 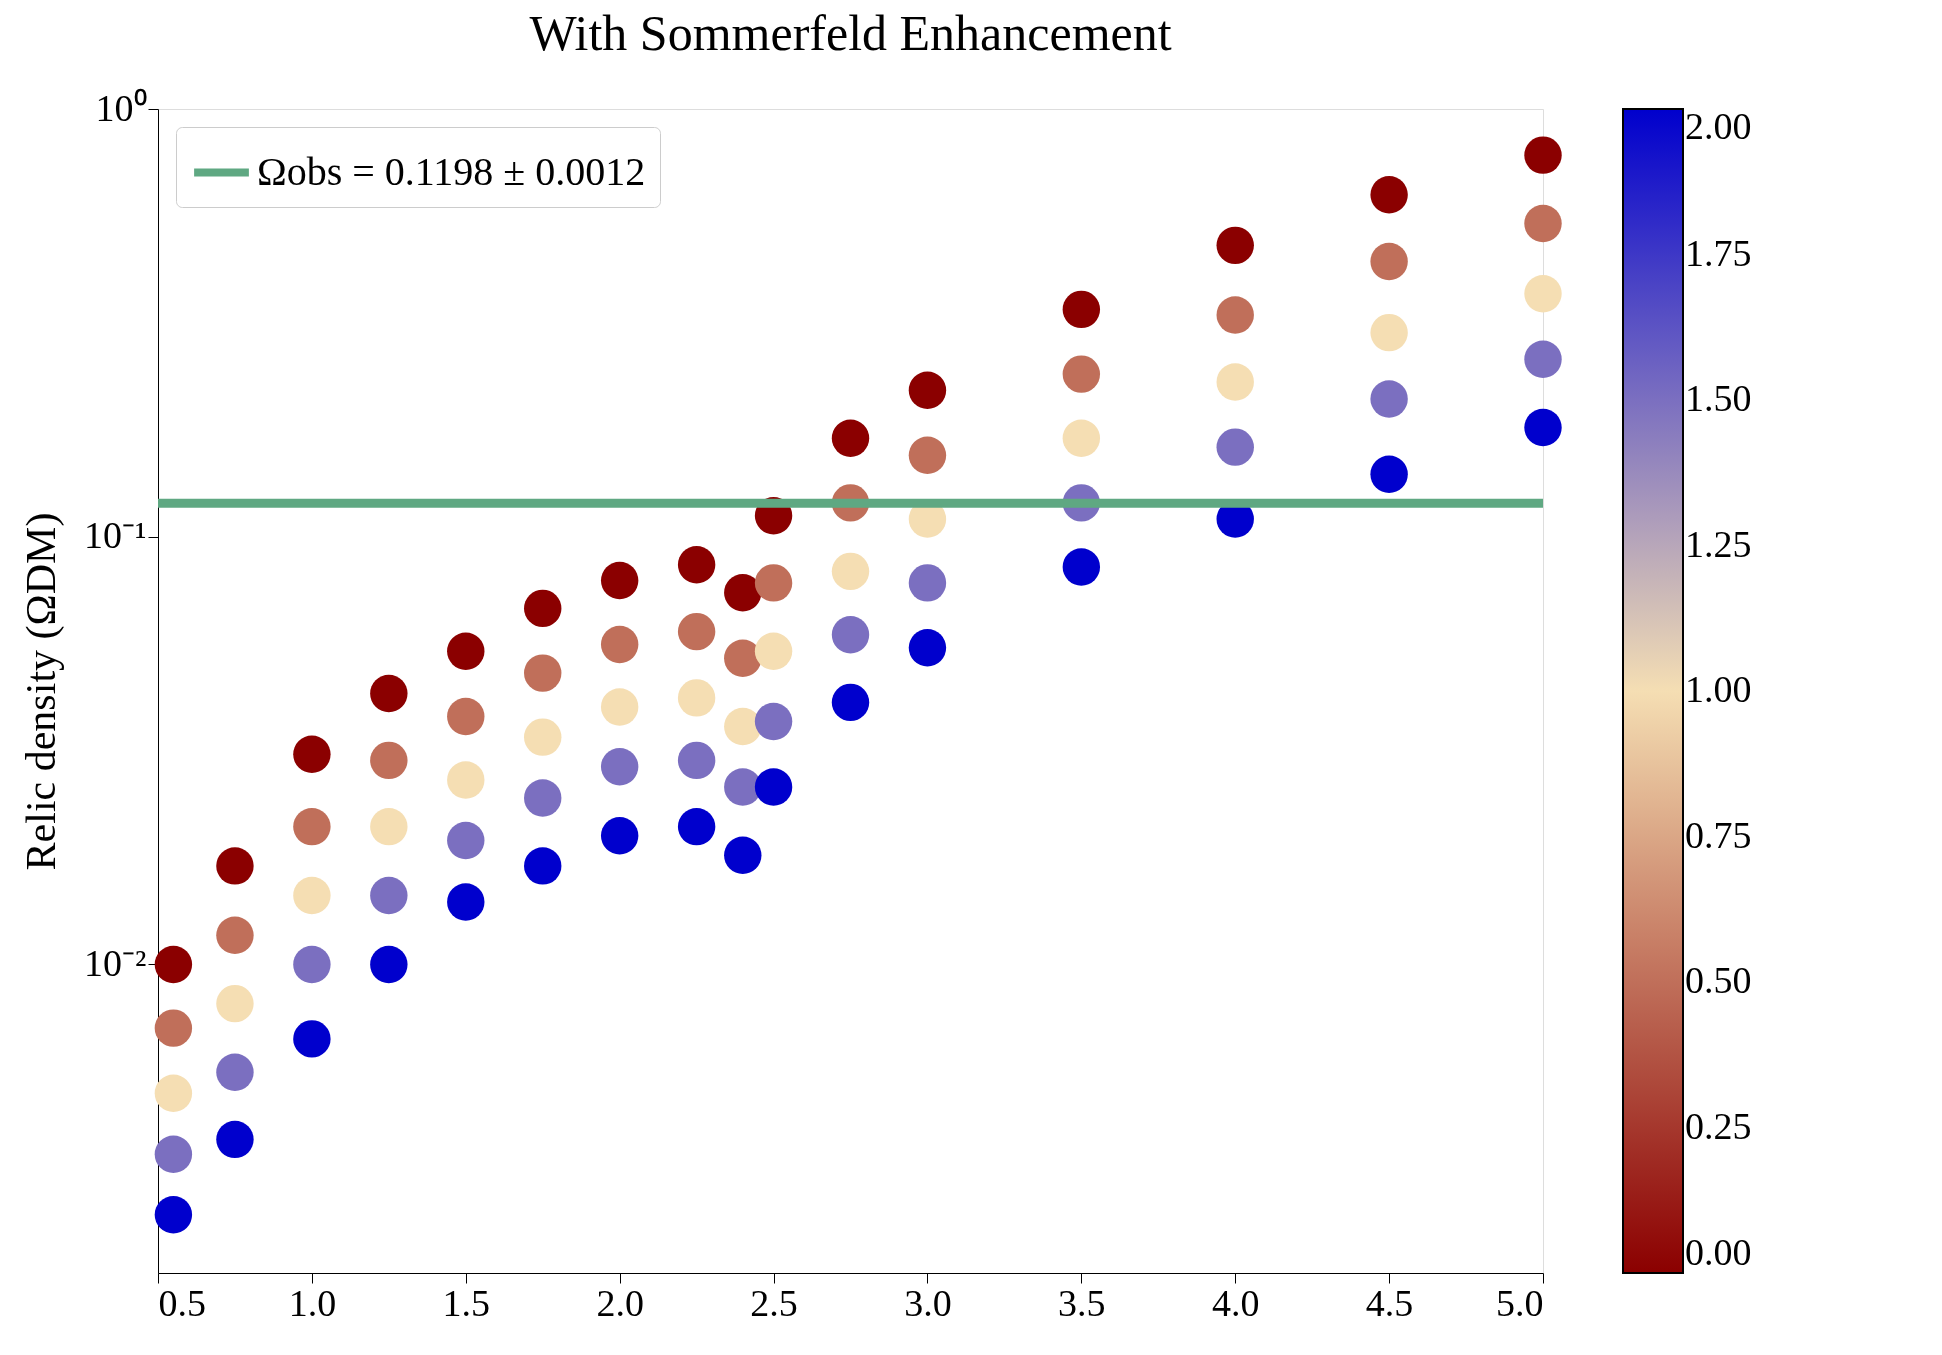 What do you see at coordinates (115, 962) in the screenshot?
I see `y-tick-label: 10⁻²` at bounding box center [115, 962].